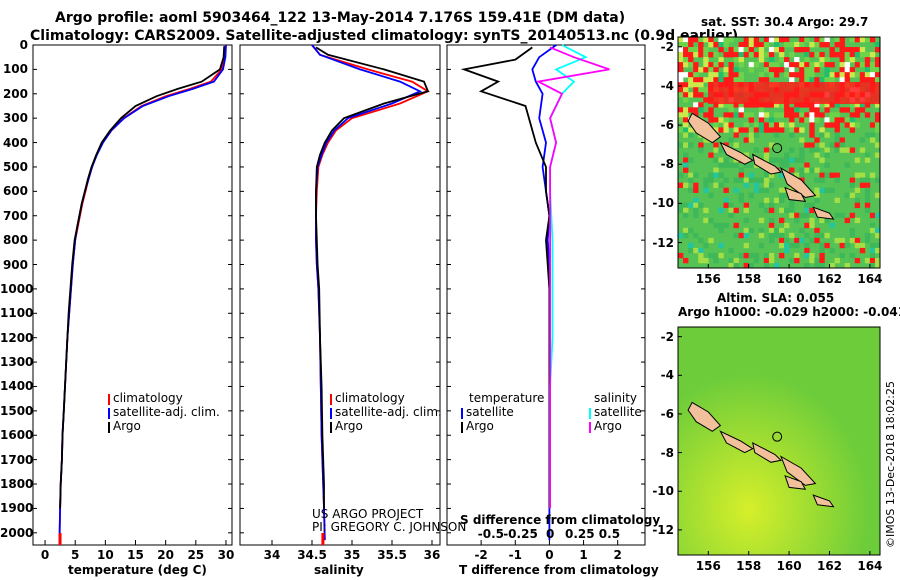  What do you see at coordinates (15, 118) in the screenshot?
I see `depth-tick-300: 300` at bounding box center [15, 118].